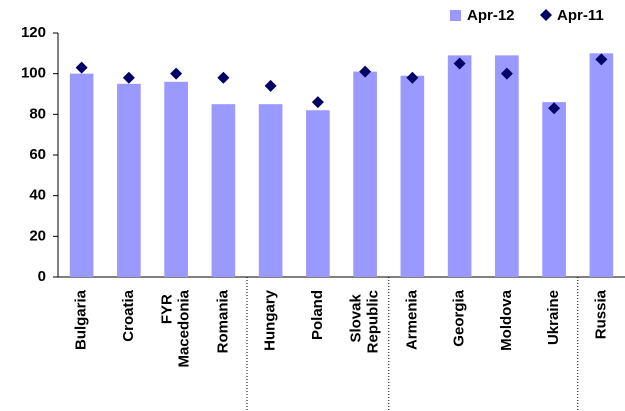  Describe the element at coordinates (222, 321) in the screenshot. I see `x-tick-label: Romania` at that location.